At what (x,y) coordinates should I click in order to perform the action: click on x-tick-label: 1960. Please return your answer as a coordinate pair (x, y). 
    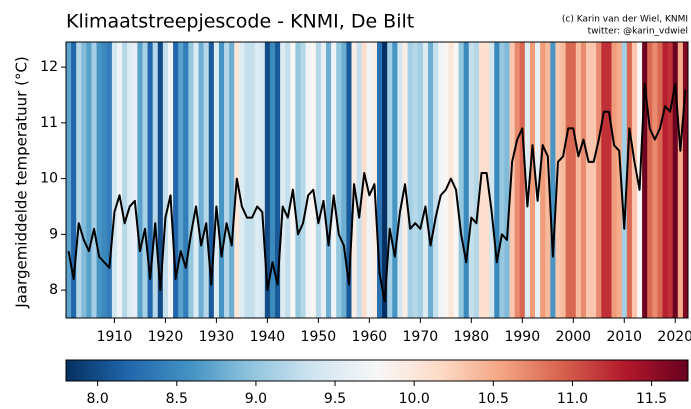
    Looking at the image, I should click on (370, 337).